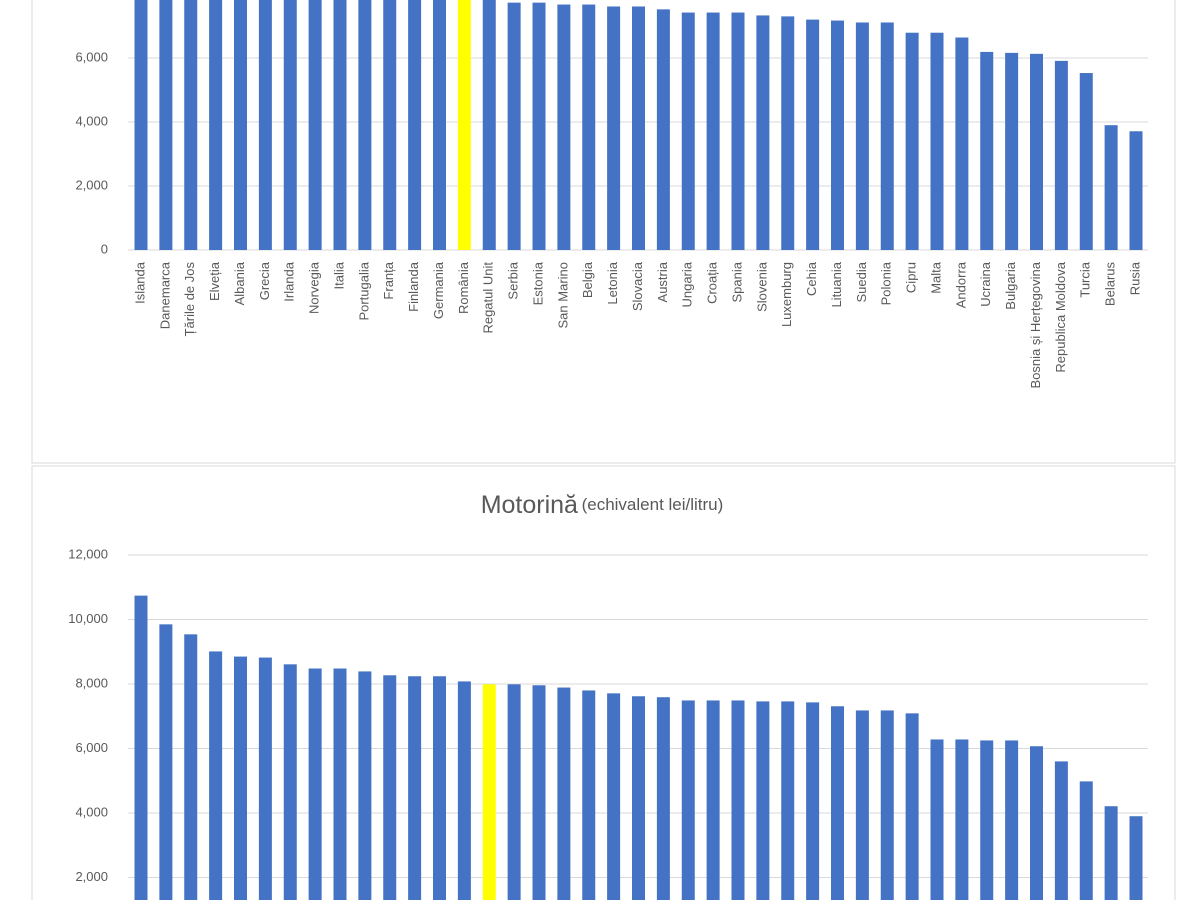 The height and width of the screenshot is (900, 1200). What do you see at coordinates (289, 281) in the screenshot?
I see `x-tick-label: Irlanda` at bounding box center [289, 281].